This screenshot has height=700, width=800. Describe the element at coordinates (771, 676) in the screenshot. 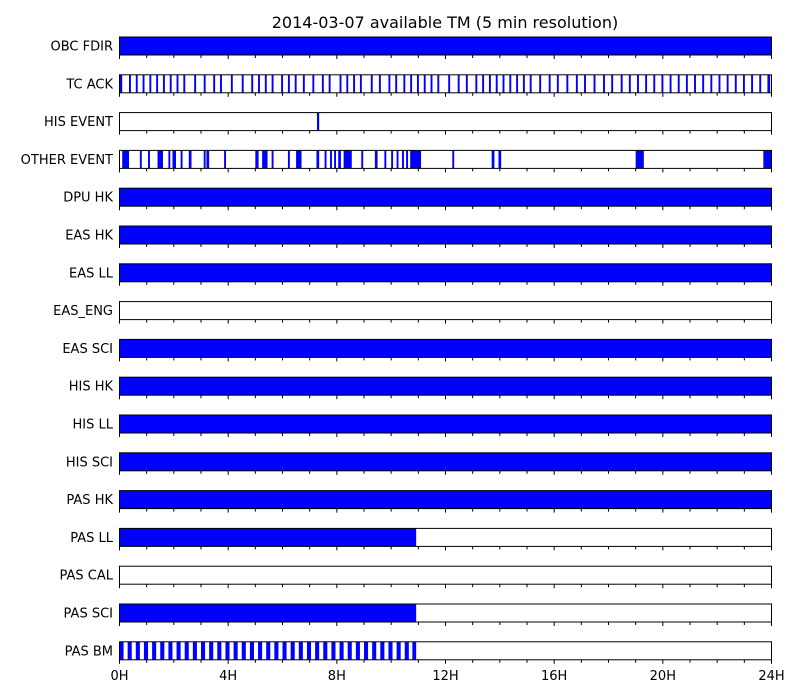

I see `x-tick-label: 24H` at that location.